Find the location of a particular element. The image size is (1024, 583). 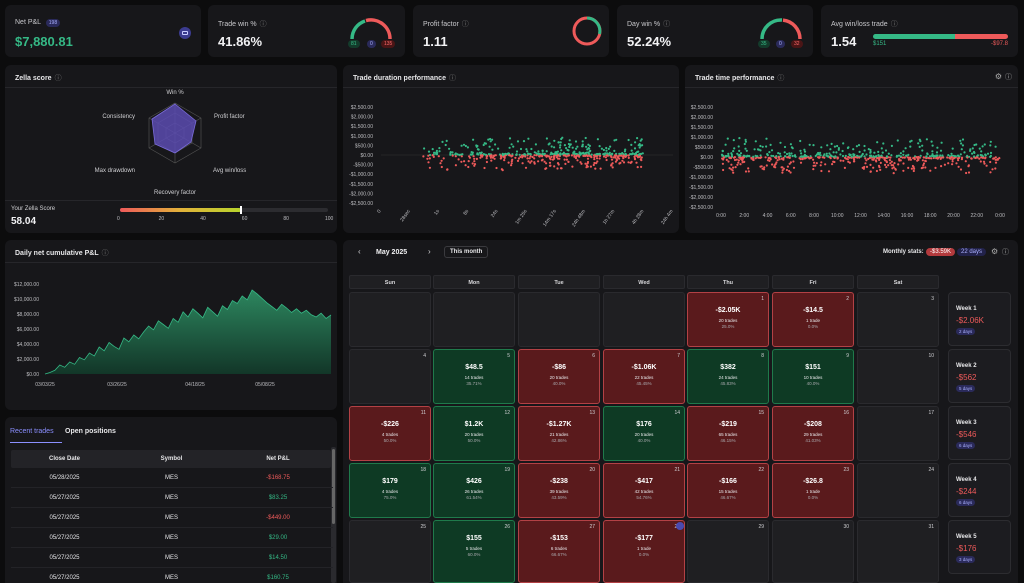

week-summary: Week 3 -$546 6 days is located at coordinates (979, 433).